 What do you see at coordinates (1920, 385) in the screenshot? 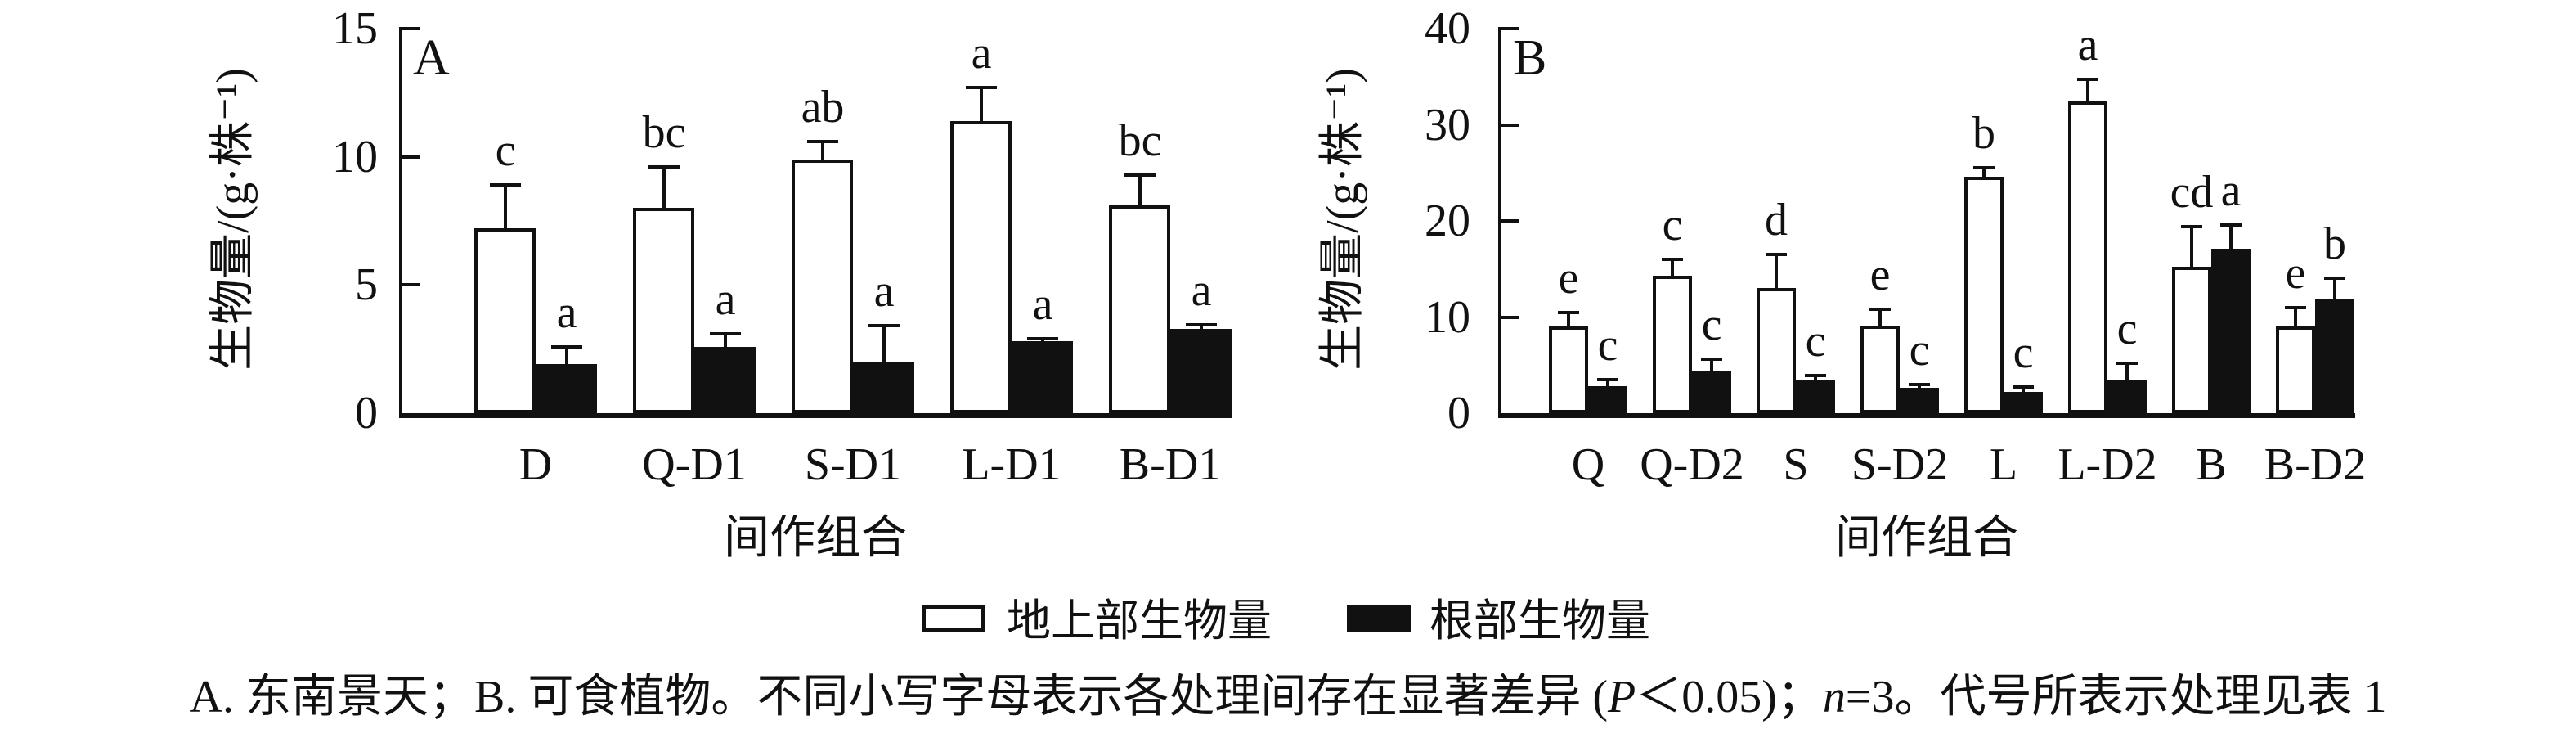
I see `error-cap-root-b-S-D2` at bounding box center [1920, 385].